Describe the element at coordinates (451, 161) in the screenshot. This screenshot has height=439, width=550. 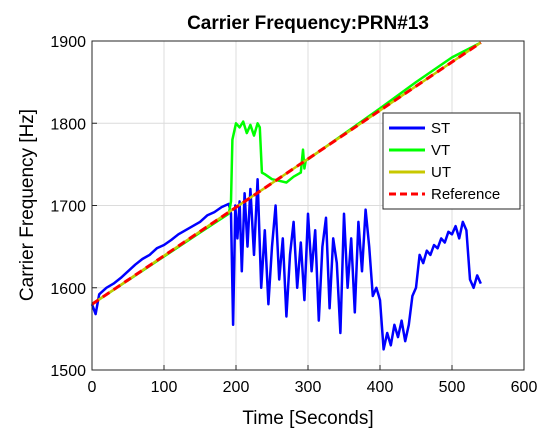
I see `legend: ST VT UT Reference` at that location.